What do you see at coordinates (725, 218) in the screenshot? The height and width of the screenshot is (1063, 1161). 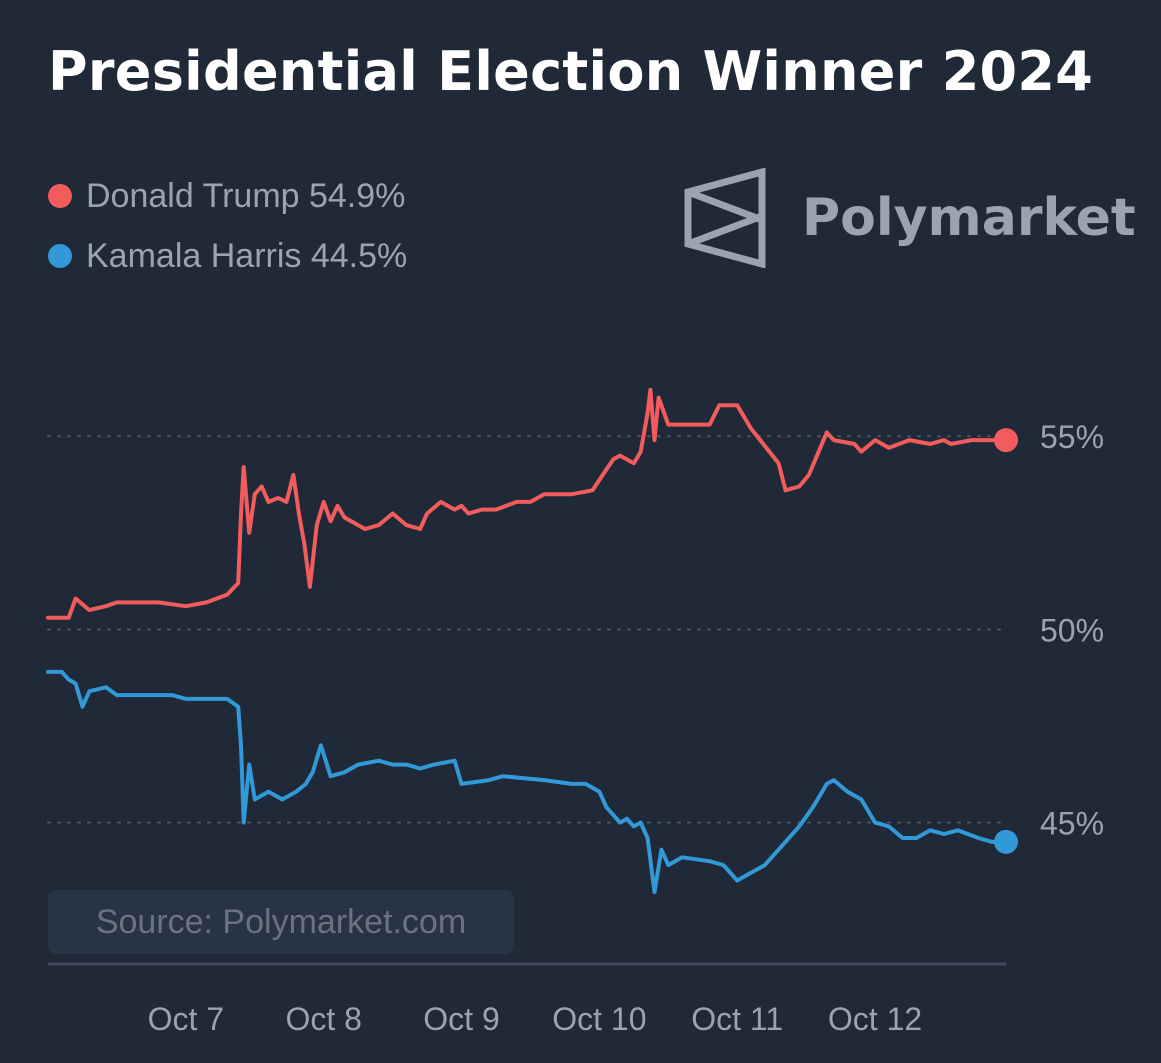 I see `polymarket-logo-icon` at bounding box center [725, 218].